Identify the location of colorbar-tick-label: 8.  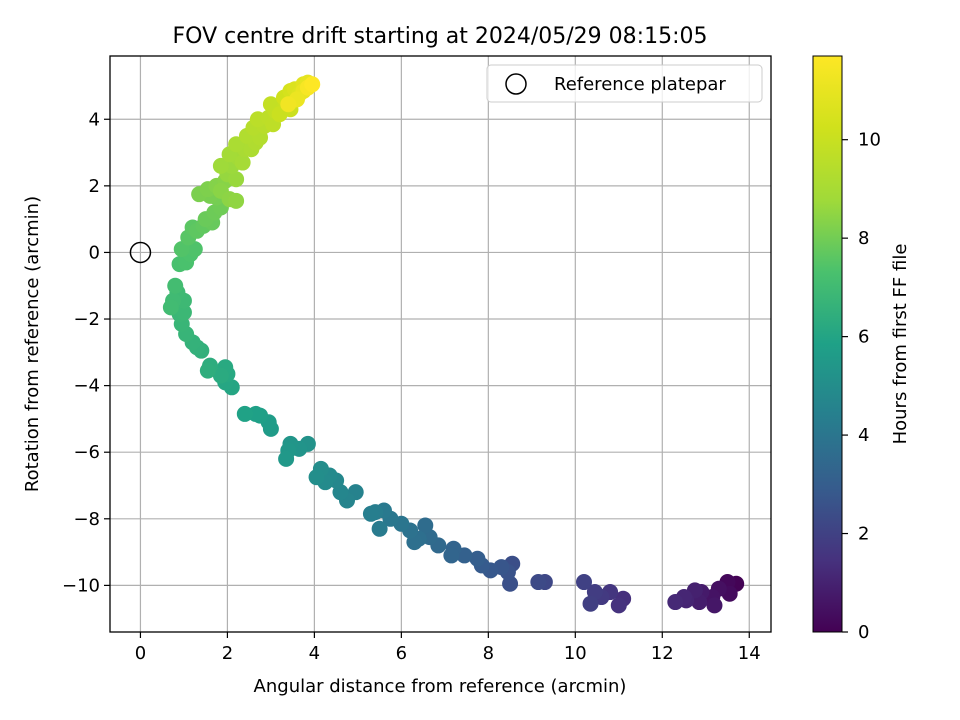
(863, 238).